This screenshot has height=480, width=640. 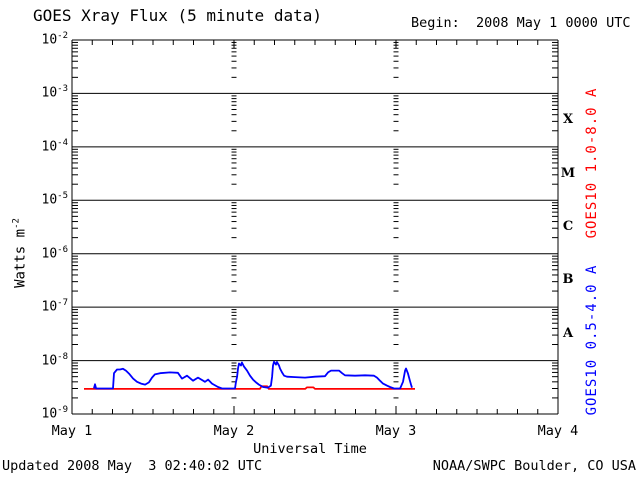 I want to click on x-tick-label: May 3, so click(x=396, y=431).